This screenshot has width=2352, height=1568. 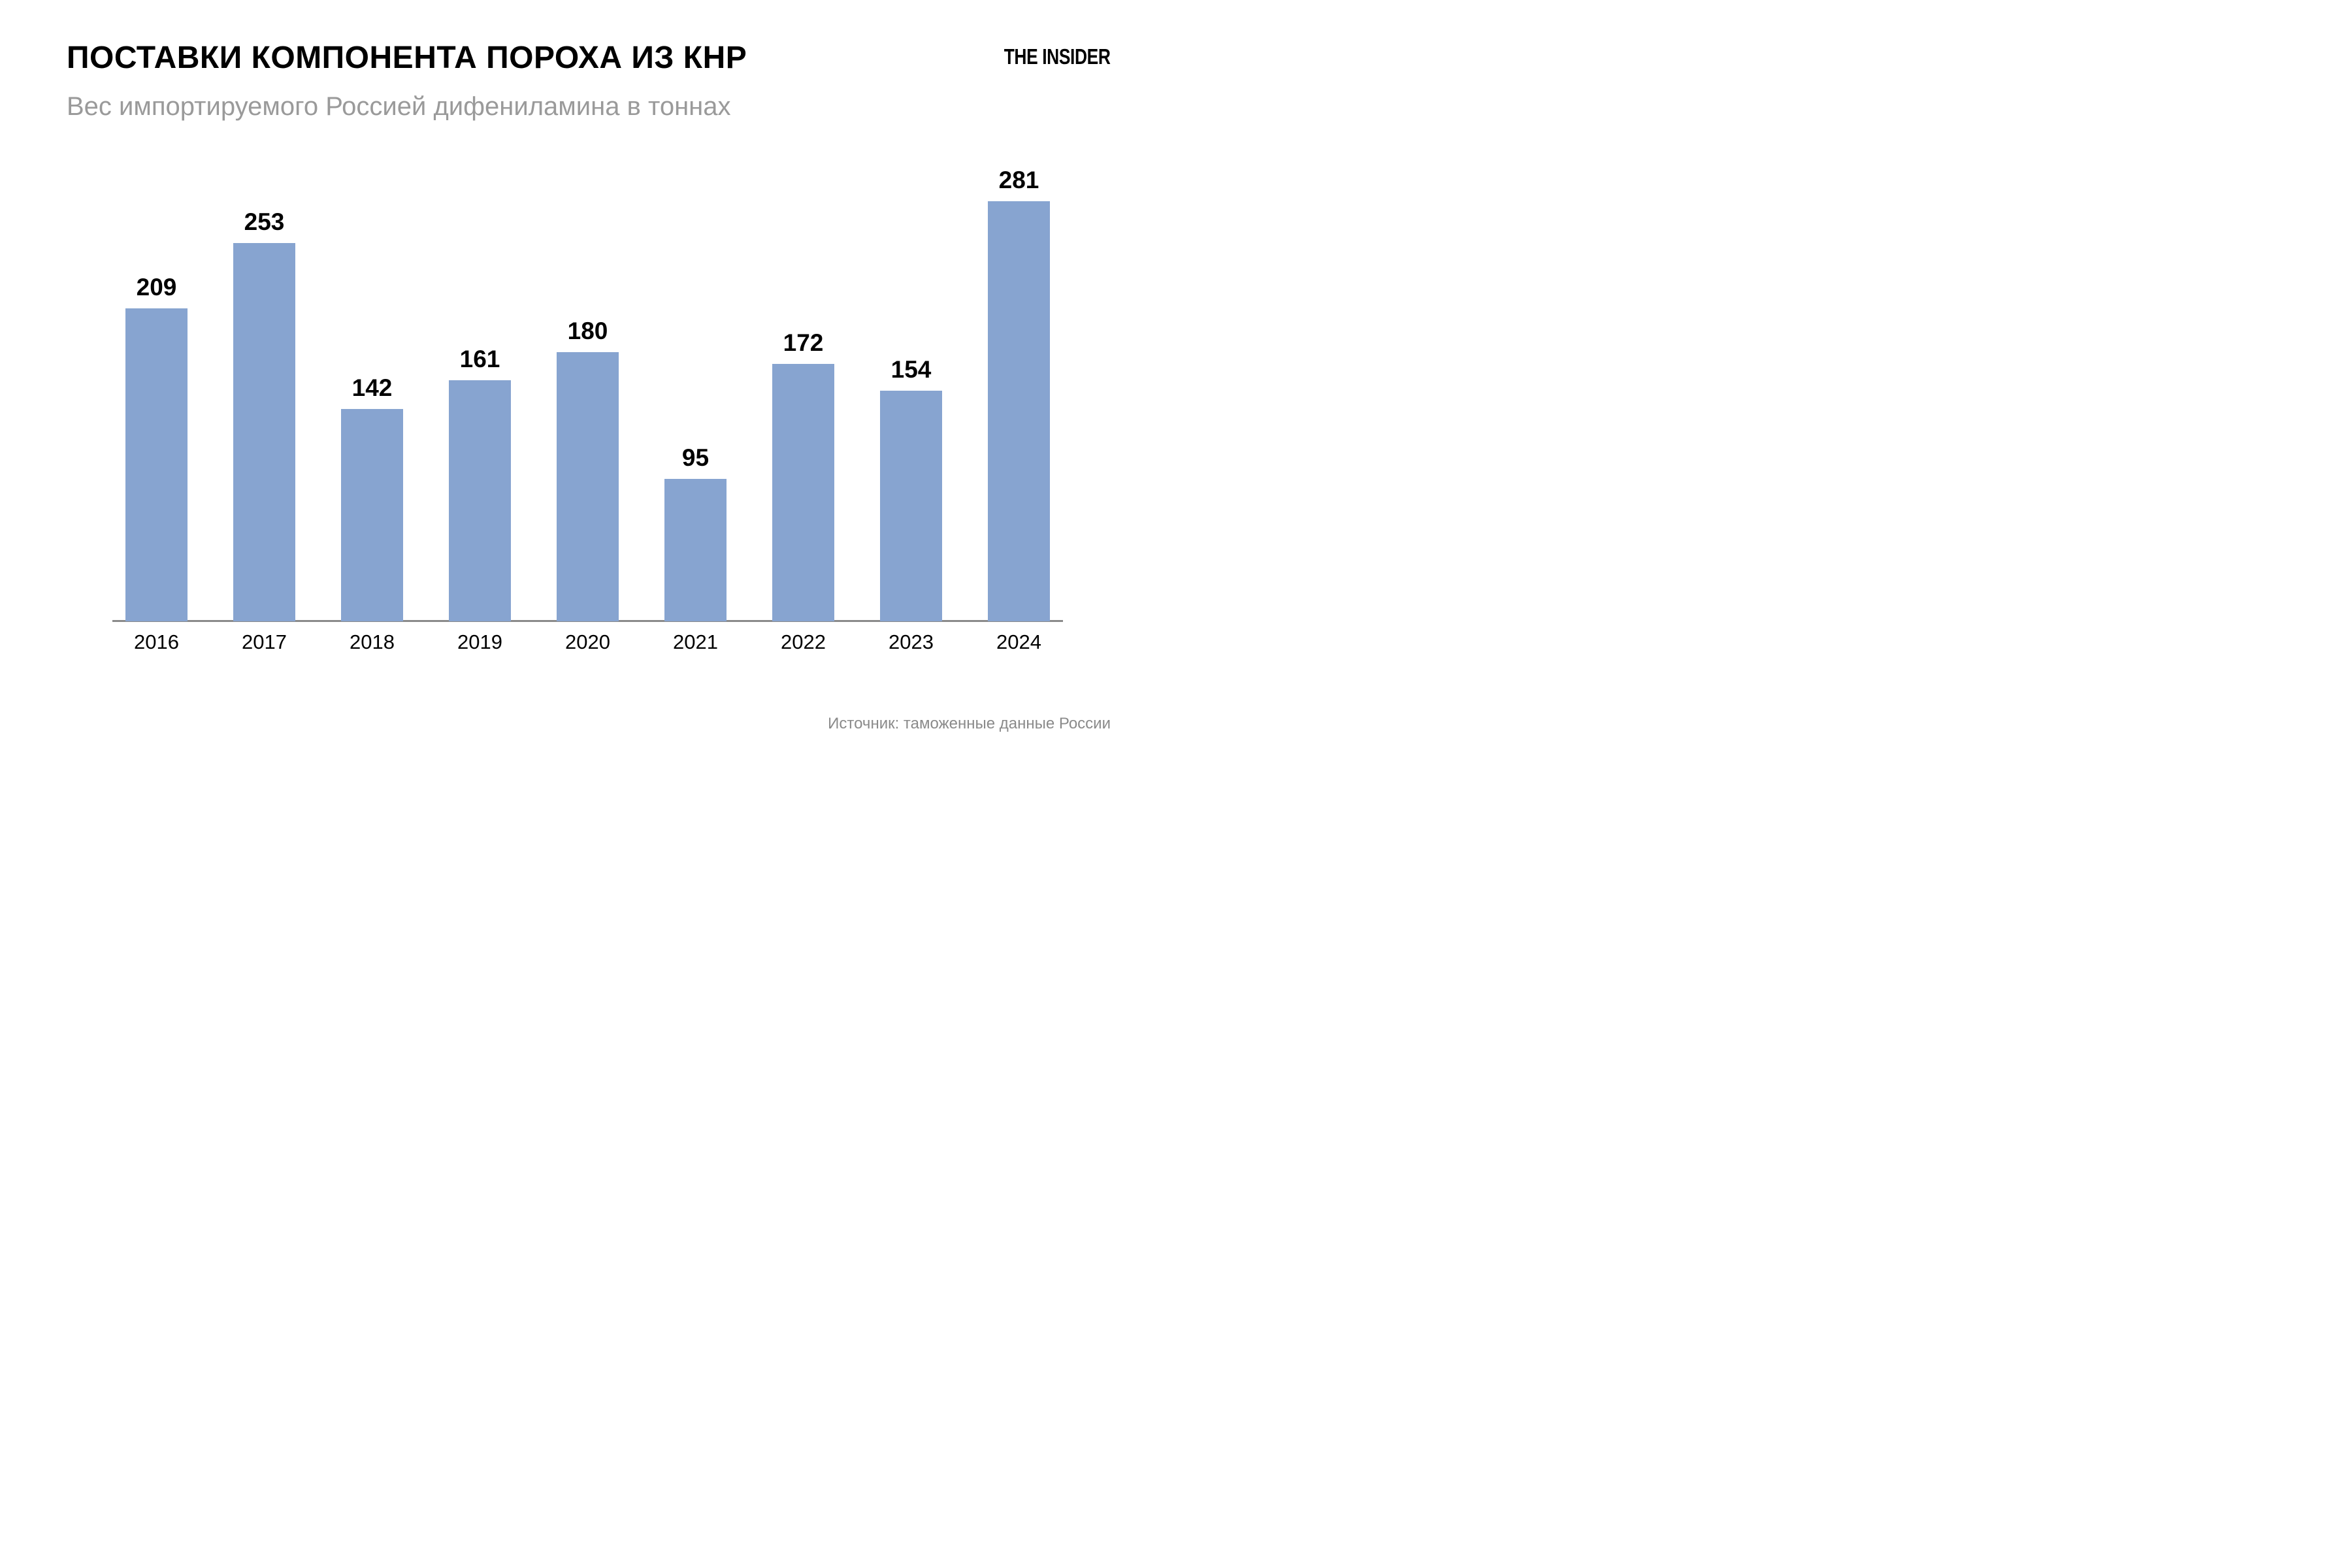 What do you see at coordinates (156, 287) in the screenshot?
I see `bar-value-label: 209` at bounding box center [156, 287].